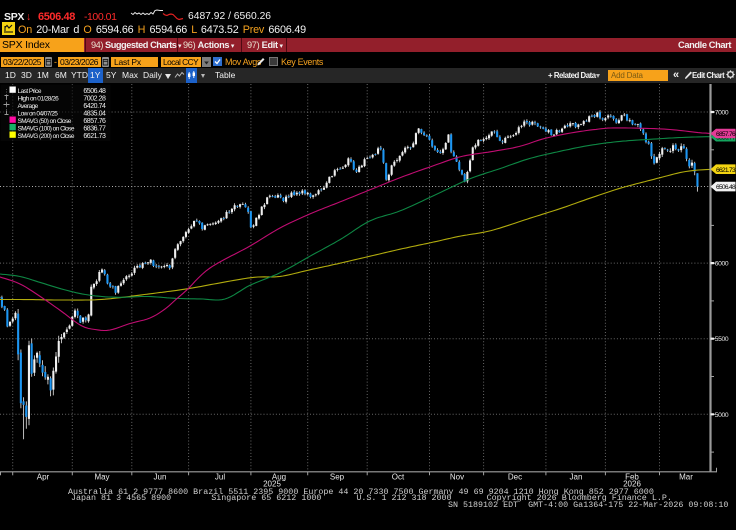  Describe the element at coordinates (94, 106) in the screenshot. I see `svg-text: 6420.74` at that location.